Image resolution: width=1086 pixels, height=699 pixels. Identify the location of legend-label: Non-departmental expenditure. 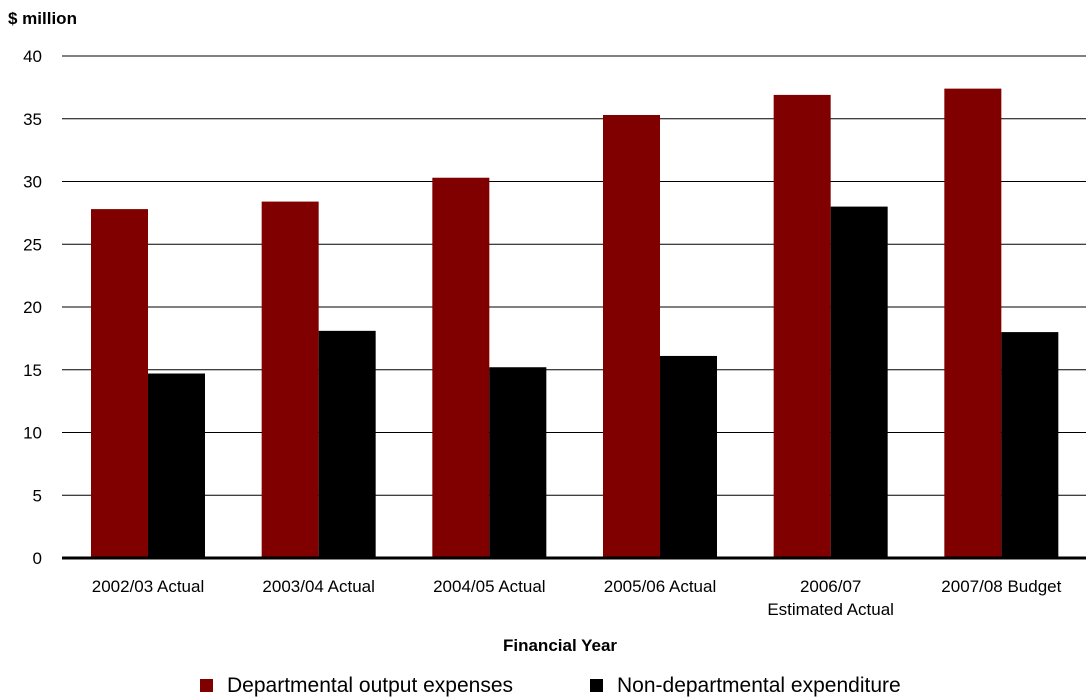
(759, 685).